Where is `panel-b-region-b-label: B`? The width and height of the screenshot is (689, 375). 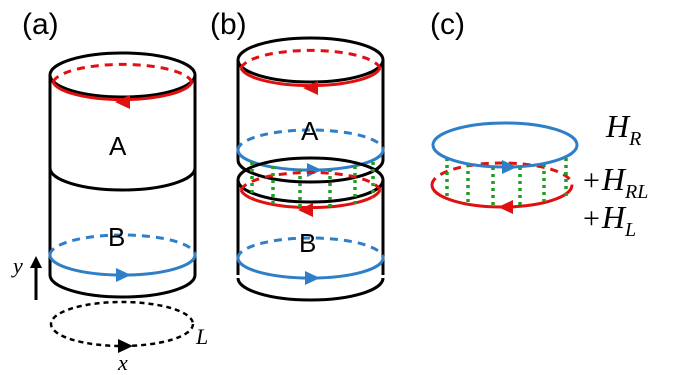 panel-b-region-b-label: B is located at coordinates (307, 243).